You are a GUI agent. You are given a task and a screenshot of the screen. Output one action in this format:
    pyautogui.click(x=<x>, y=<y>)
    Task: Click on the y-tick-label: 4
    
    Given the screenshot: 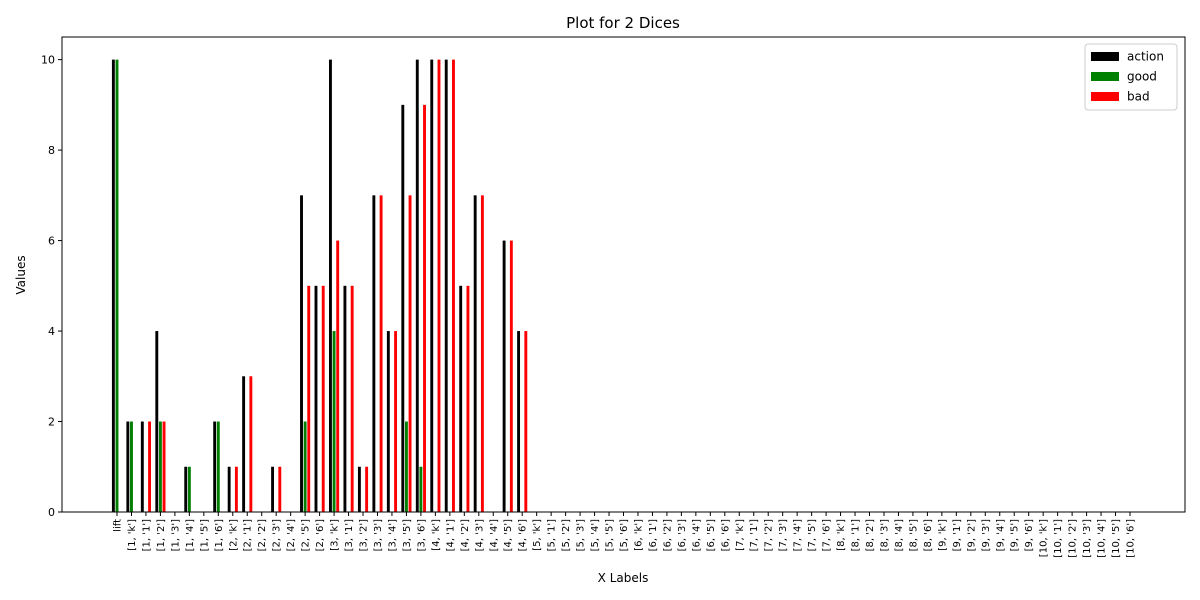 What is the action you would take?
    pyautogui.click(x=51, y=331)
    